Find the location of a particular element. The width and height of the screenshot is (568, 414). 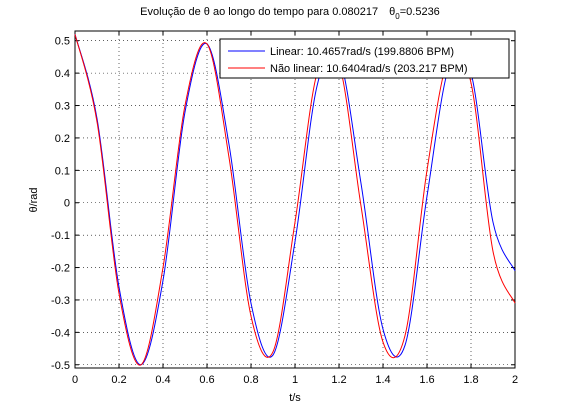

y-tick-label: -0.4 is located at coordinates (60, 333).